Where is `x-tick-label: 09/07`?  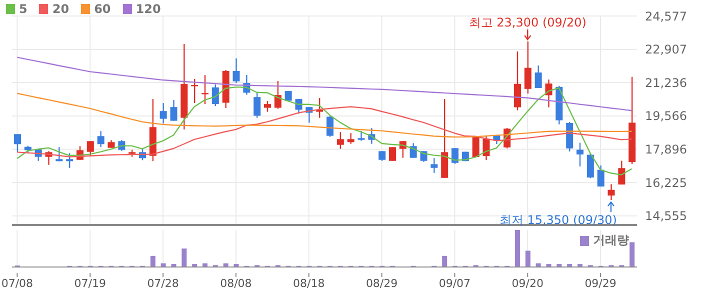 x-tick-label: 09/07 is located at coordinates (454, 283).